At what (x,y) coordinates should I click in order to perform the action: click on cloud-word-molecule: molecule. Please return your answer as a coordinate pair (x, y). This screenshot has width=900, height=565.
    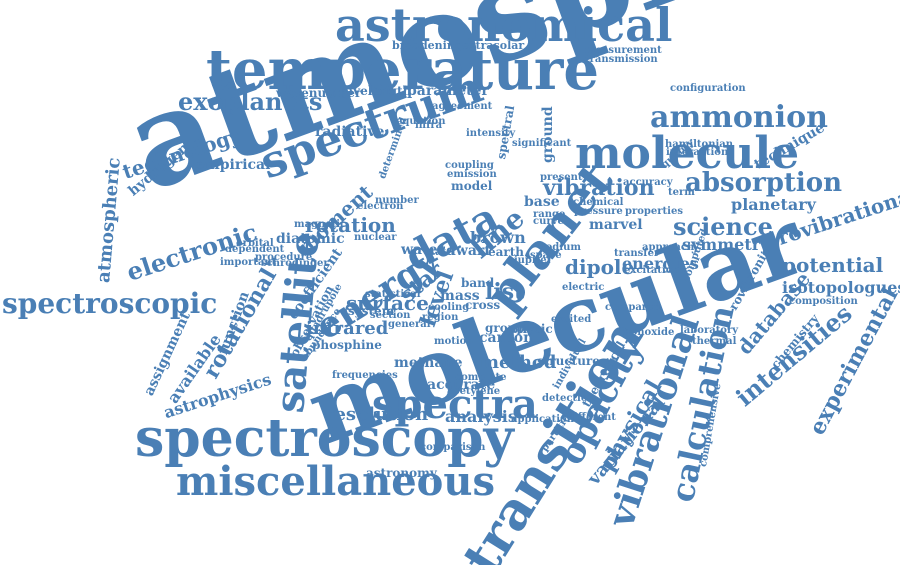
    Looking at the image, I should click on (687, 153).